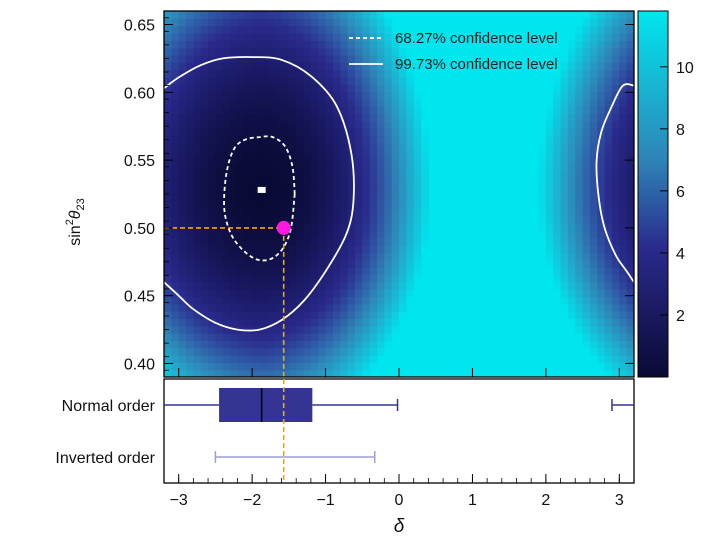  Describe the element at coordinates (619, 500) in the screenshot. I see `x-tick-label: 3` at that location.